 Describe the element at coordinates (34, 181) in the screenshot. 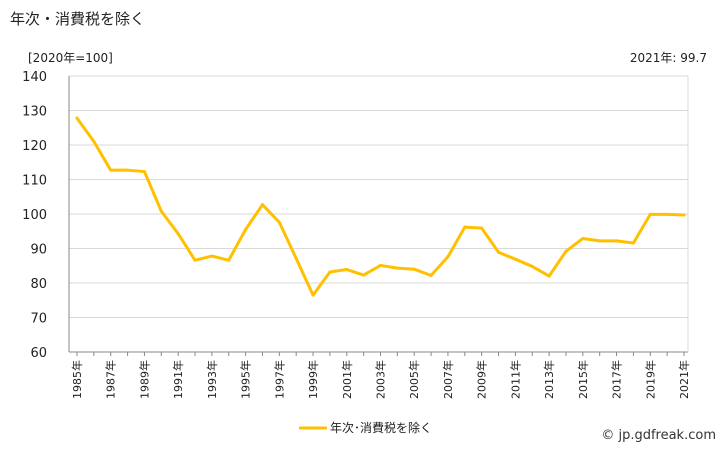

I see `y-tick-label: 110` at that location.